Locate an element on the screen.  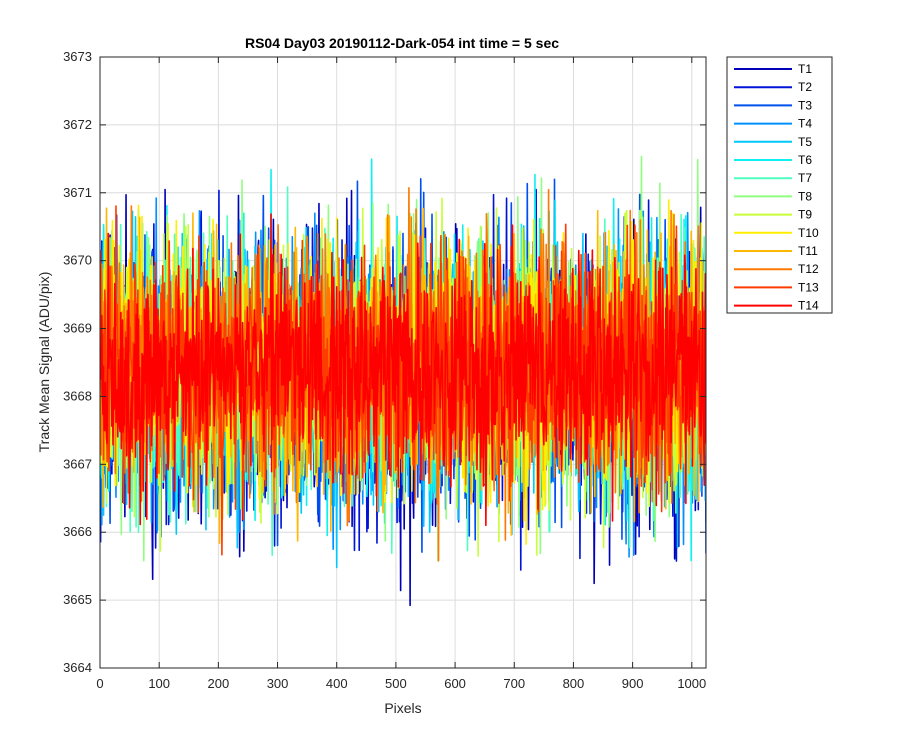
y-tick-label: 3671 is located at coordinates (77, 192).